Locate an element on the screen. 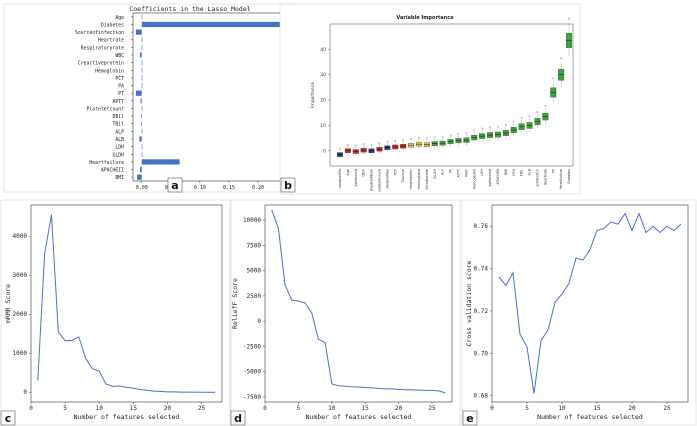 The width and height of the screenshot is (697, 426). panel-b-category-label: LDH is located at coordinates (482, 172).